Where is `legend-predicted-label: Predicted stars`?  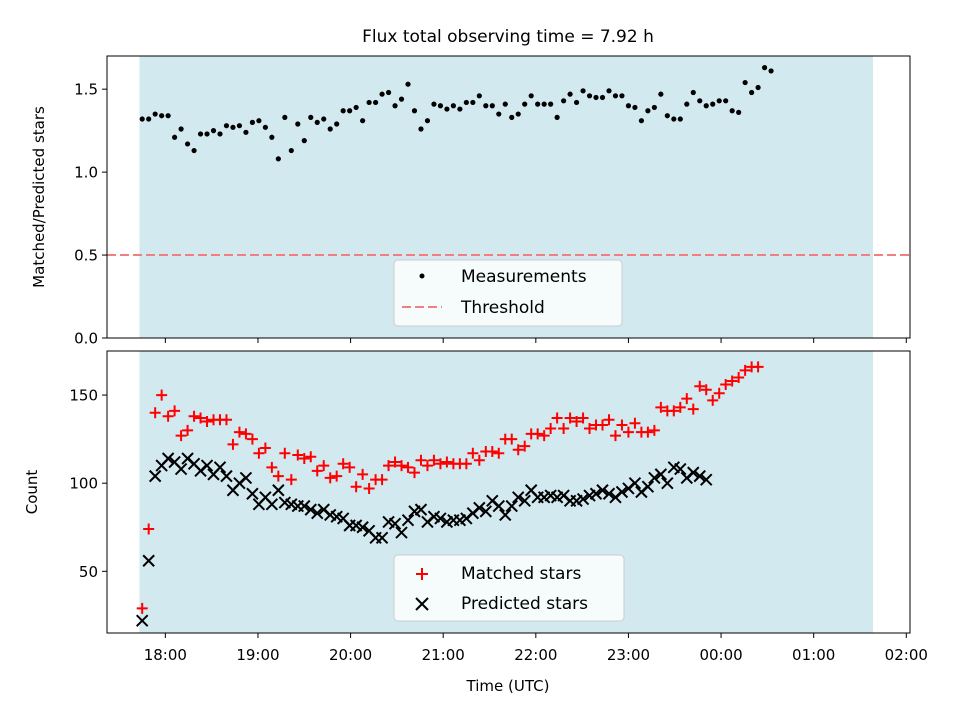 legend-predicted-label: Predicted stars is located at coordinates (524, 604).